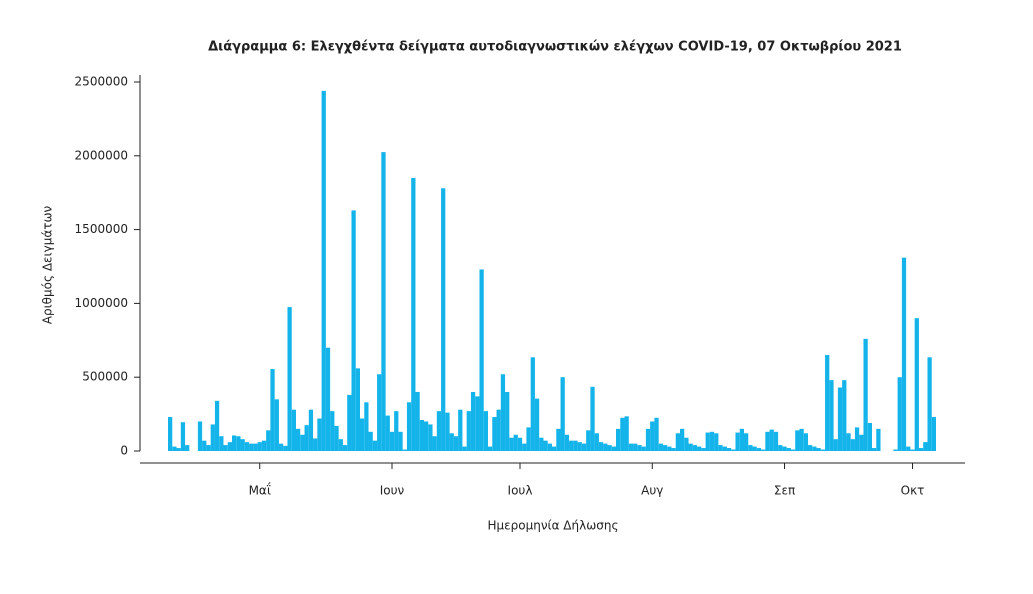 The height and width of the screenshot is (594, 1033). Describe the element at coordinates (105, 377) in the screenshot. I see `y-tick-label: 500000` at that location.